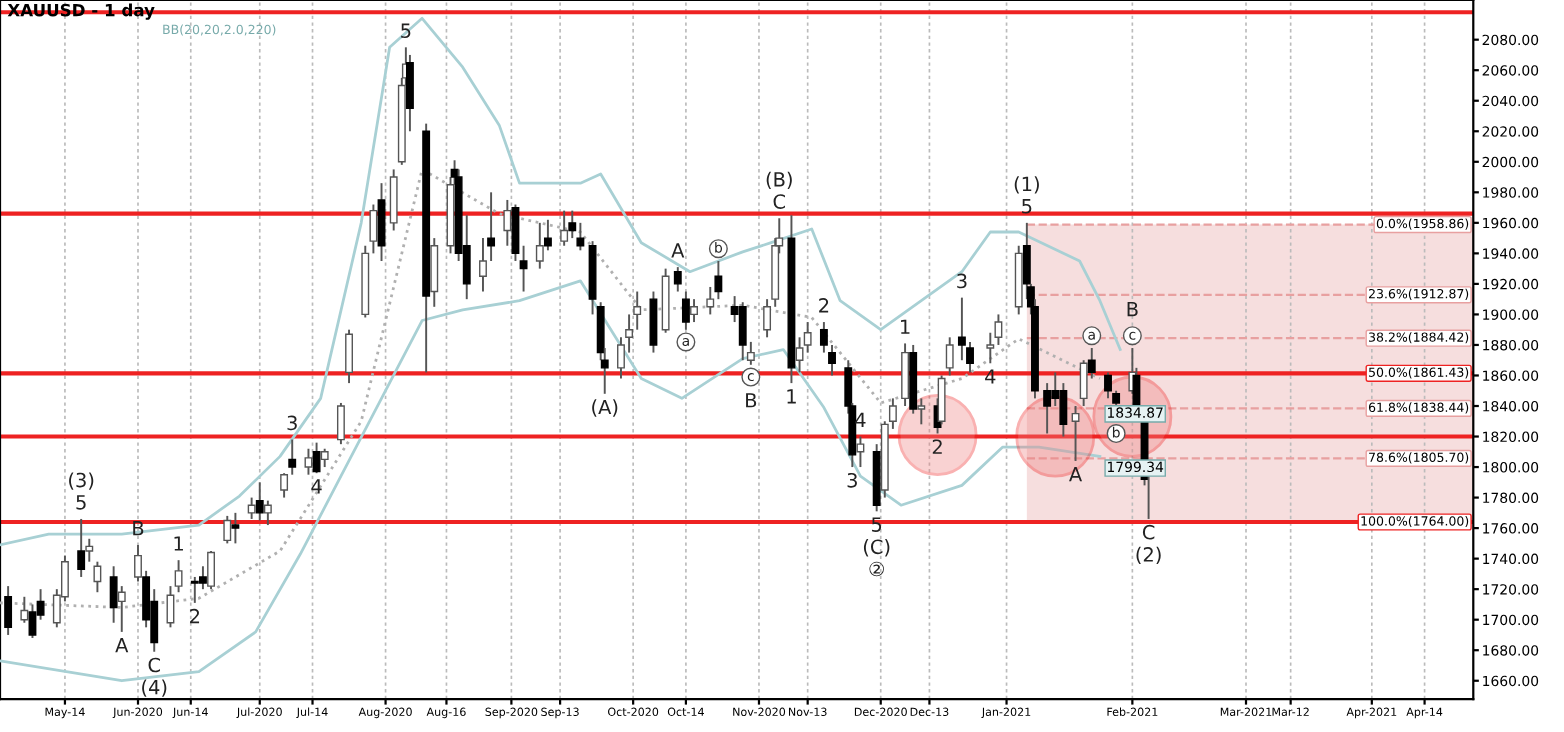 The image size is (1564, 732). What do you see at coordinates (316, 486) in the screenshot?
I see `annotation: 4` at bounding box center [316, 486].